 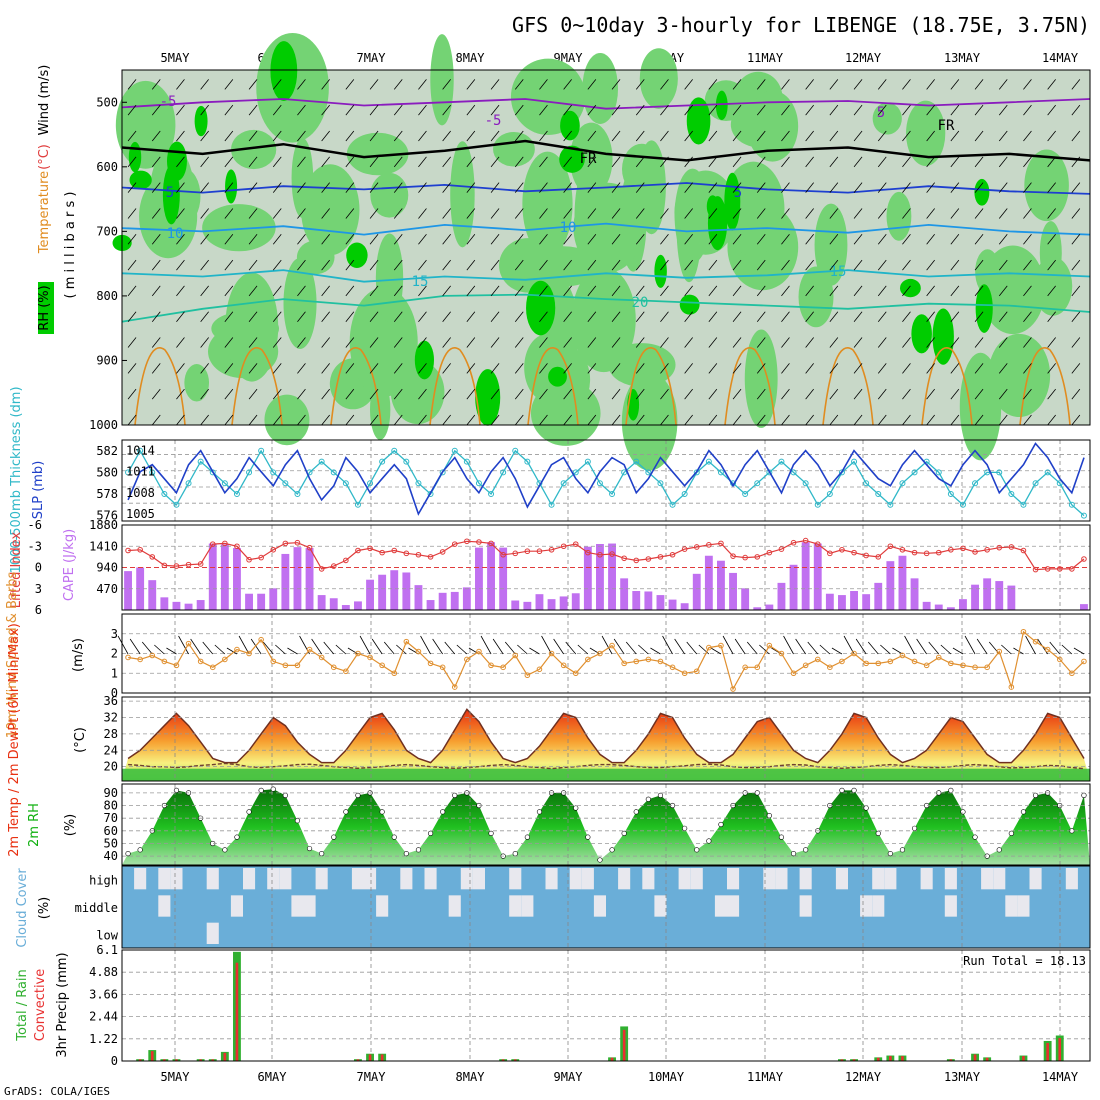 What do you see at coordinates (62, 1004) in the screenshot?
I see `precip-axis-label: 3hr Precip (mm)` at bounding box center [62, 1004].